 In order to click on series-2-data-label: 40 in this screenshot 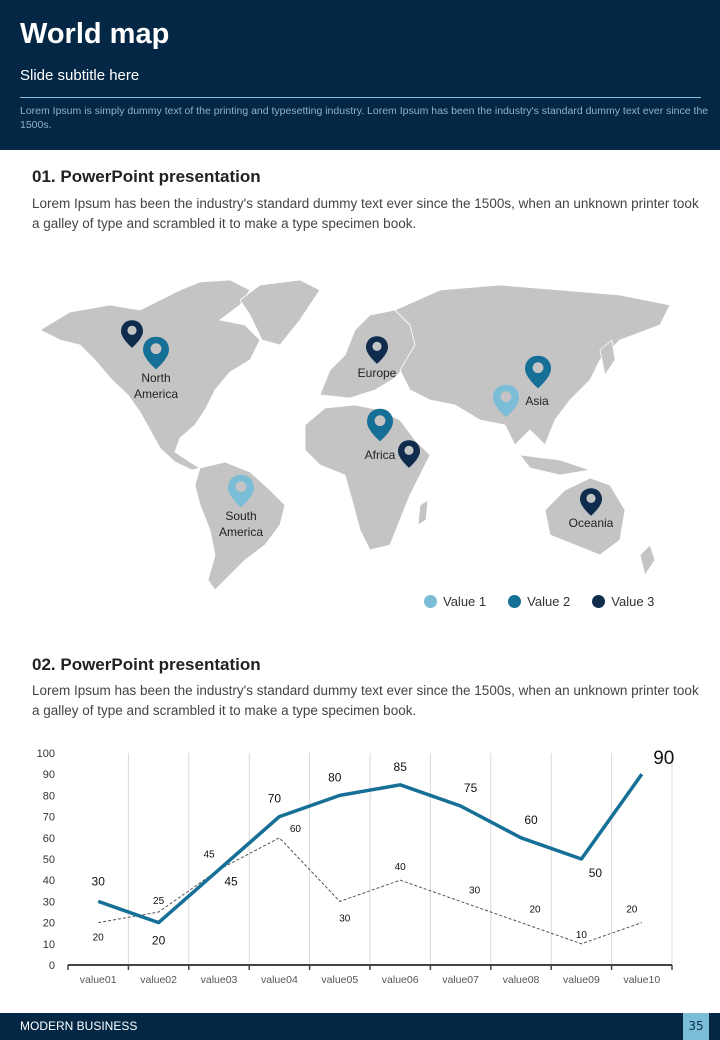, I will do `click(401, 867)`.